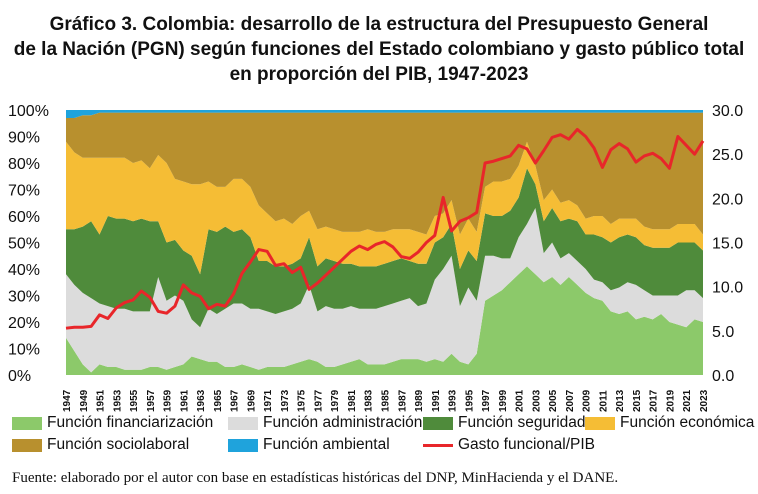 This screenshot has width=758, height=494. What do you see at coordinates (620, 400) in the screenshot?
I see `x-tick-label: 2013` at bounding box center [620, 400].